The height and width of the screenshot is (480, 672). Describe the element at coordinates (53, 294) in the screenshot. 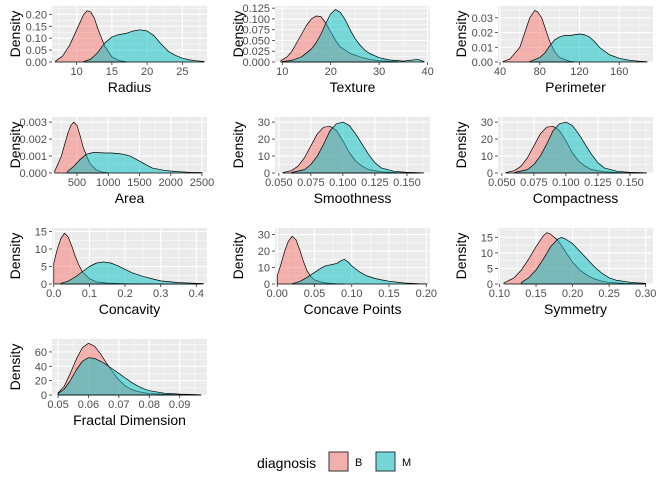

I see `x-tick-label: 0.0` at that location.